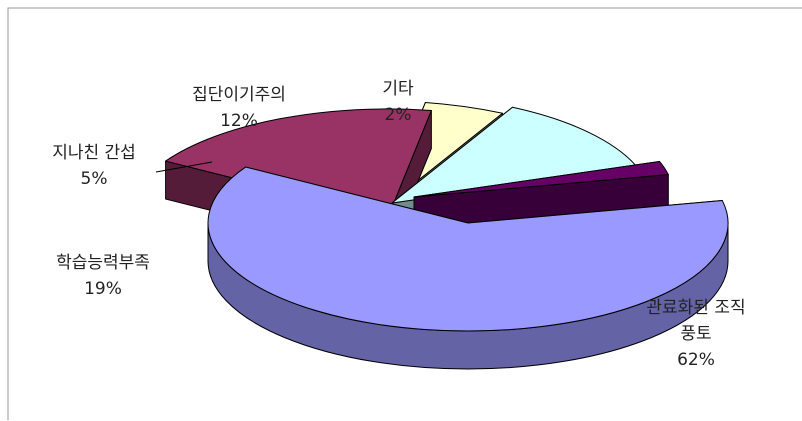 The width and height of the screenshot is (802, 421). What do you see at coordinates (94, 166) in the screenshot?
I see `slice-label-3: 지나친 간섭 5%` at bounding box center [94, 166].